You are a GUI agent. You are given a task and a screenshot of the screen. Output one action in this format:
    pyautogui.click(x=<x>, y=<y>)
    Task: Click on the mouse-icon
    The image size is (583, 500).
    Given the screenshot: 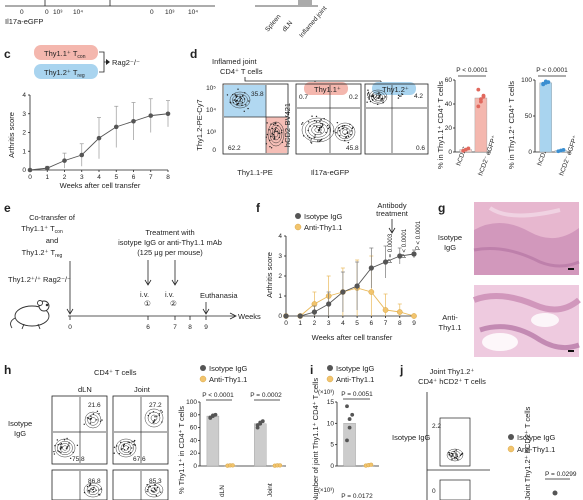 What is the action you would take?
    pyautogui.click(x=30, y=315)
    